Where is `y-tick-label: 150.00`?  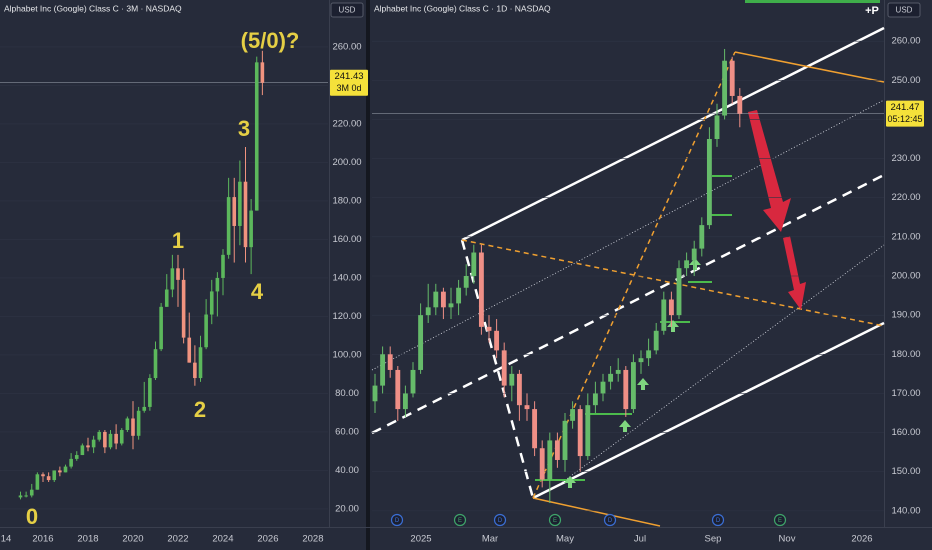
y-tick-label: 150.00 is located at coordinates (905, 471).